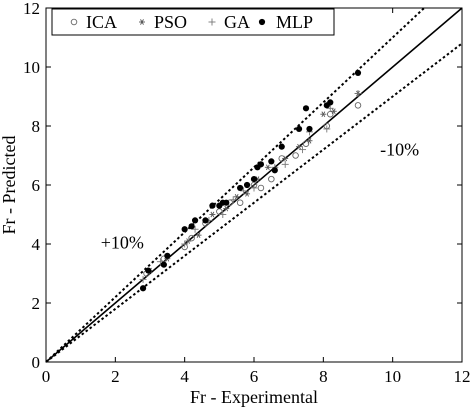 This screenshot has width=474, height=410. What do you see at coordinates (212, 22) in the screenshot?
I see `legend-marker-ga` at bounding box center [212, 22].